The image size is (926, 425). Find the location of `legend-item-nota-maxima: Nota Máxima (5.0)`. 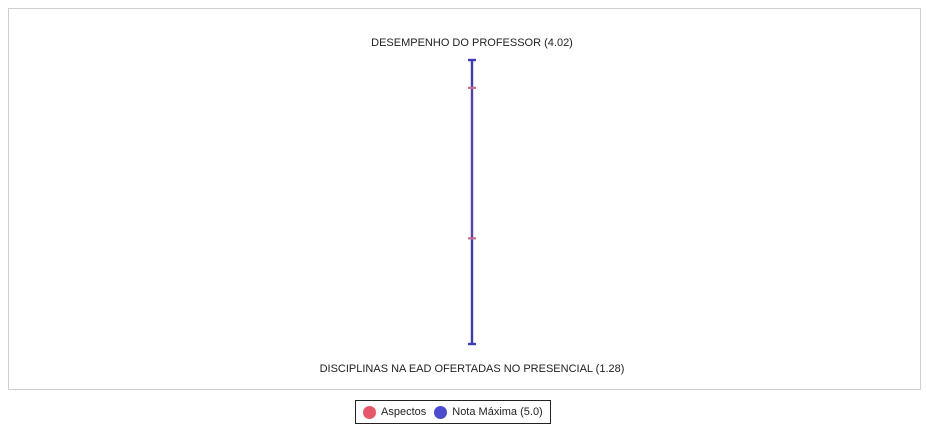

legend-item-nota-maxima: Nota Máxima (5.0) is located at coordinates (488, 412).